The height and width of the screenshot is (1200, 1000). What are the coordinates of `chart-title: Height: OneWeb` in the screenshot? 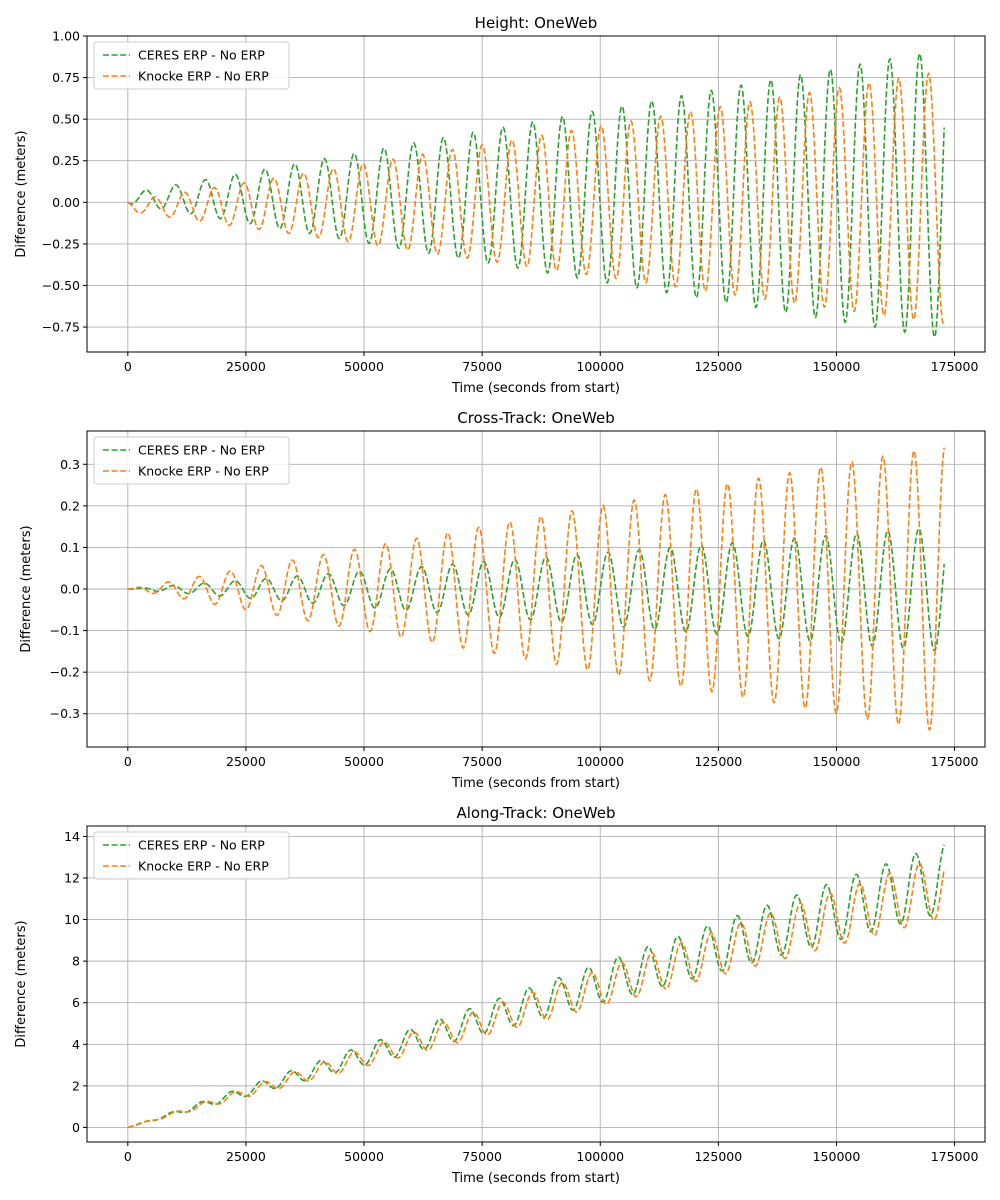 It's located at (536, 23).